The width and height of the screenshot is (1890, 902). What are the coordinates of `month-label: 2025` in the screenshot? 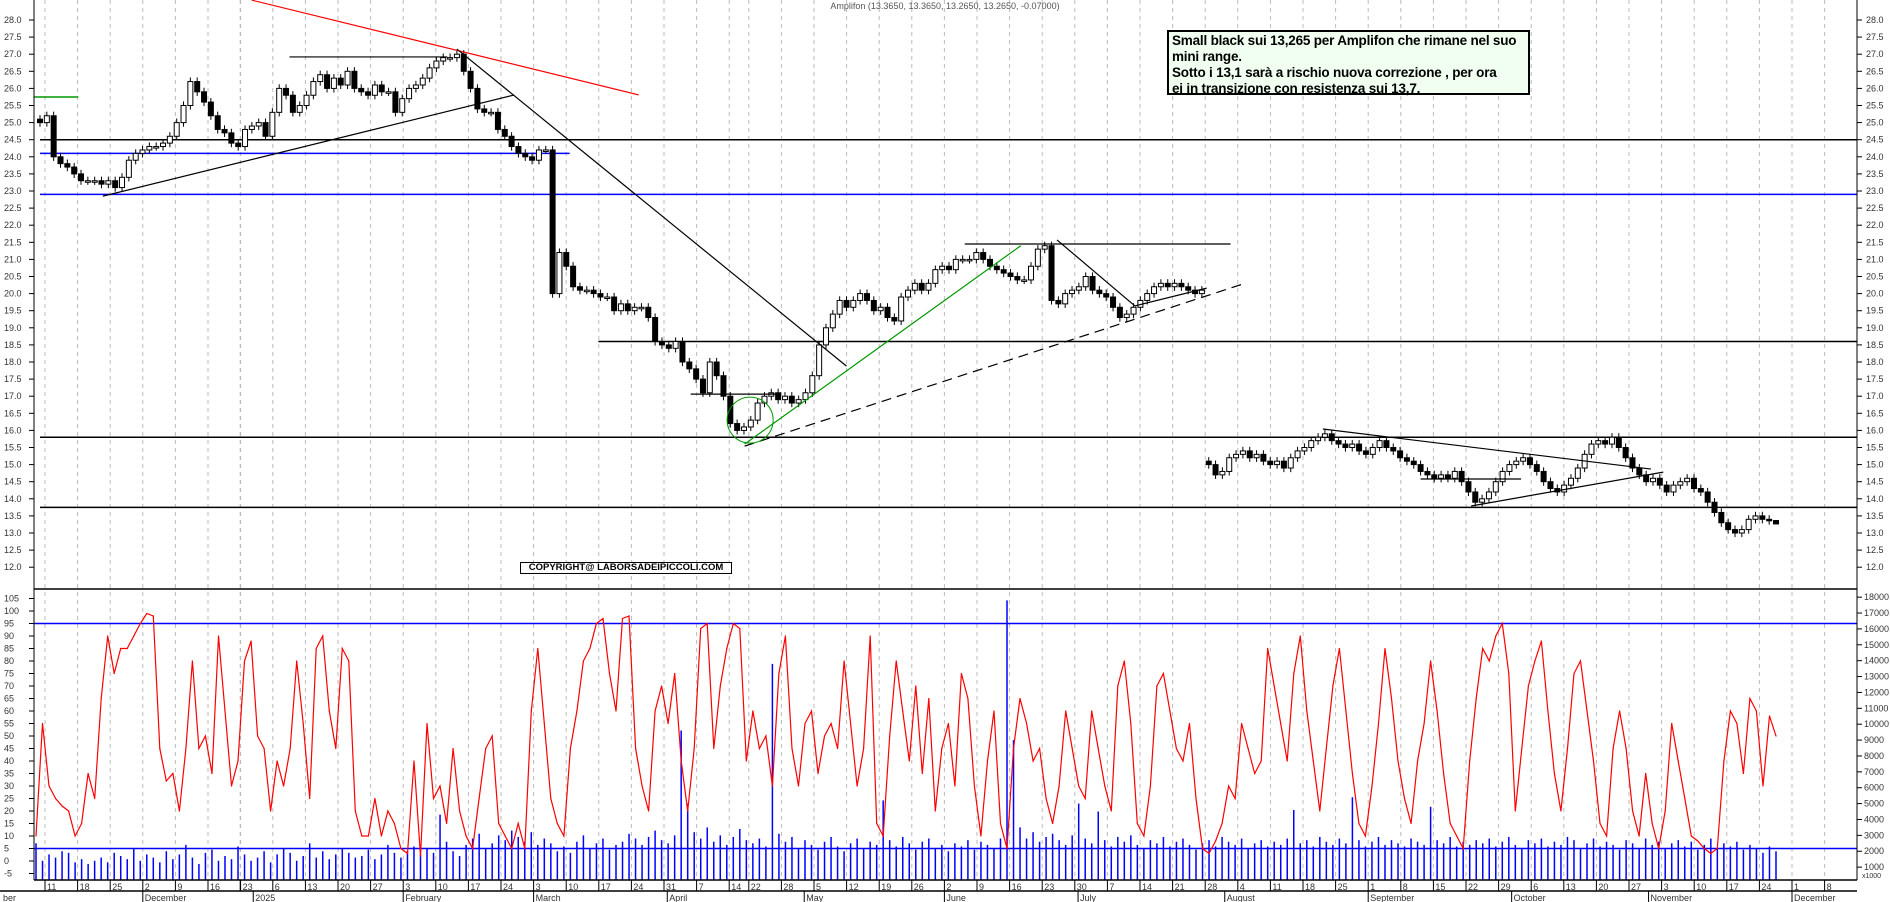 It's located at (265, 897).